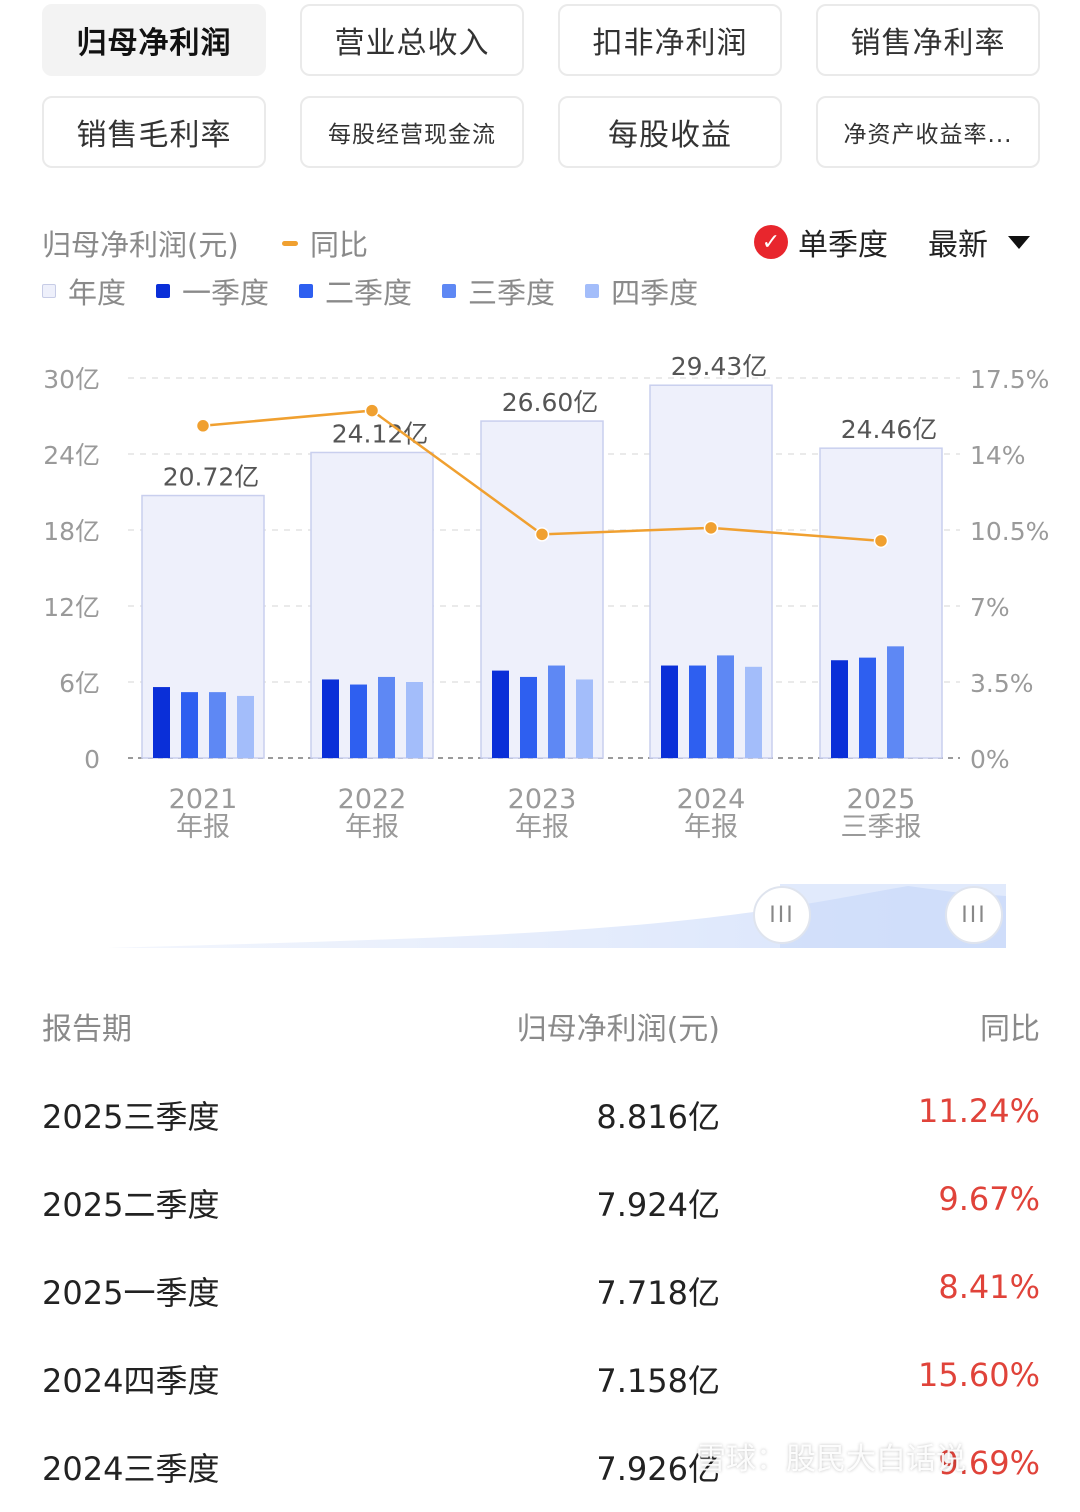 The image size is (1080, 1512). What do you see at coordinates (541, 1204) in the screenshot?
I see `table-row: 2025二季度 7.924亿 9.67%` at bounding box center [541, 1204].